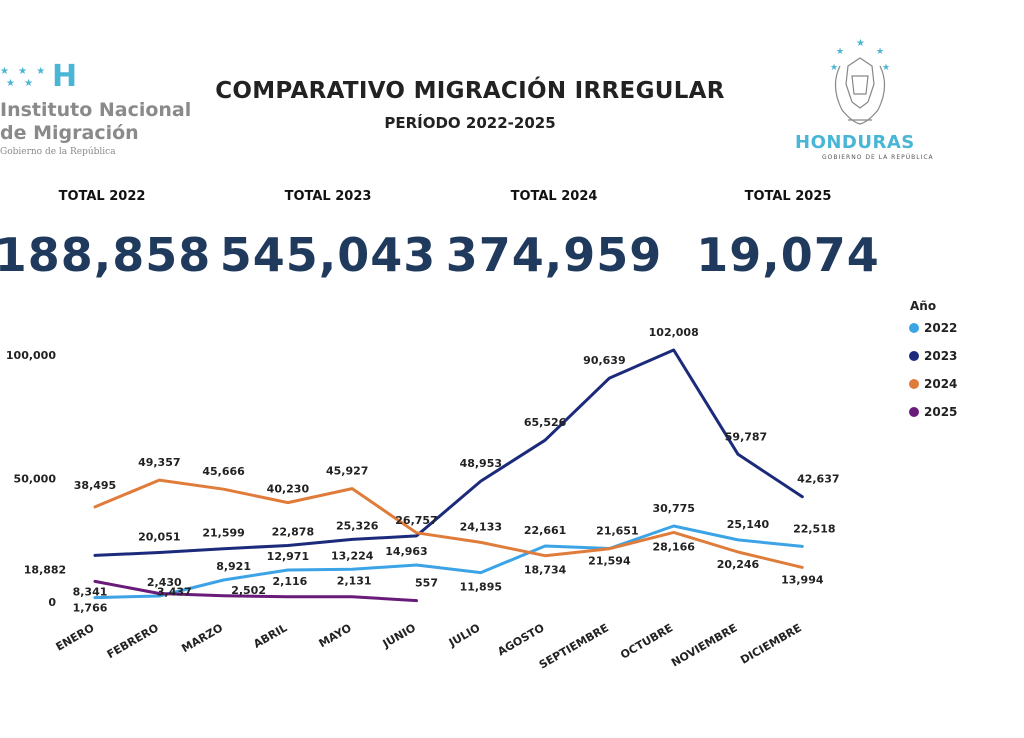 The height and width of the screenshot is (738, 1024). I want to click on data-label-2024: 45,927, so click(347, 471).